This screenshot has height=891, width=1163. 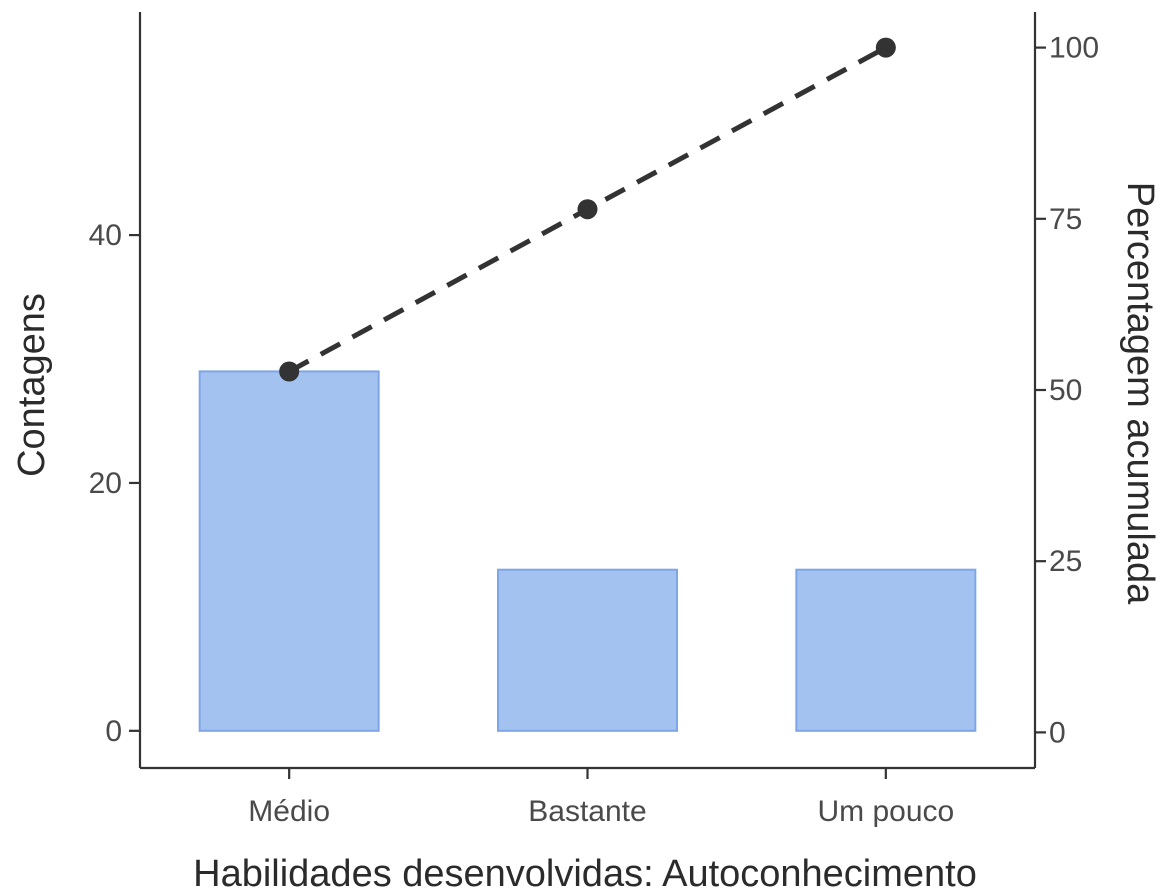 I want to click on right-tick-label: 100, so click(x=1074, y=48).